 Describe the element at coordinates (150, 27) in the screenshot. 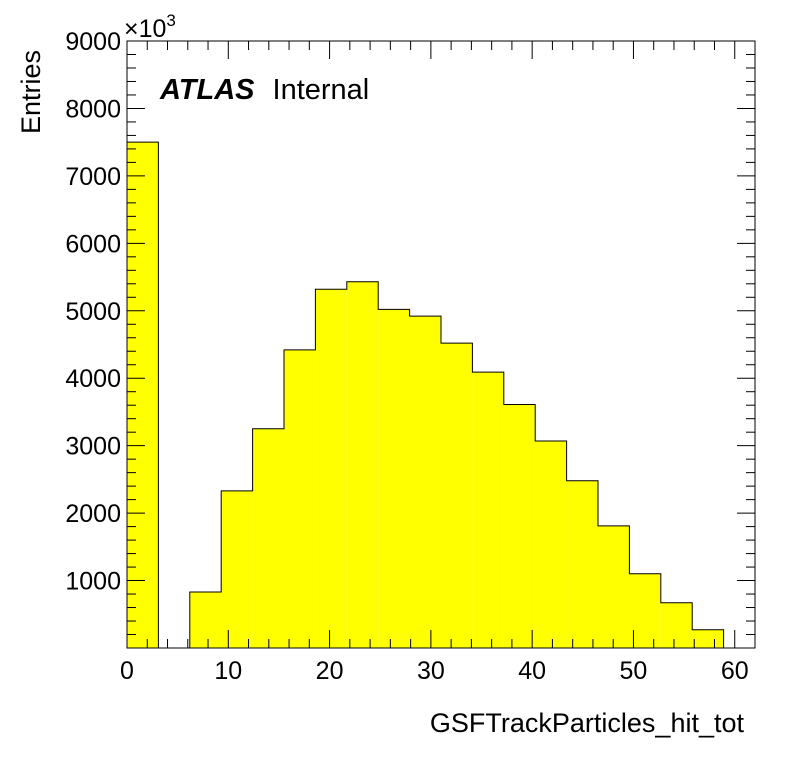

I see `y-axis-multiplier: ×10³` at that location.